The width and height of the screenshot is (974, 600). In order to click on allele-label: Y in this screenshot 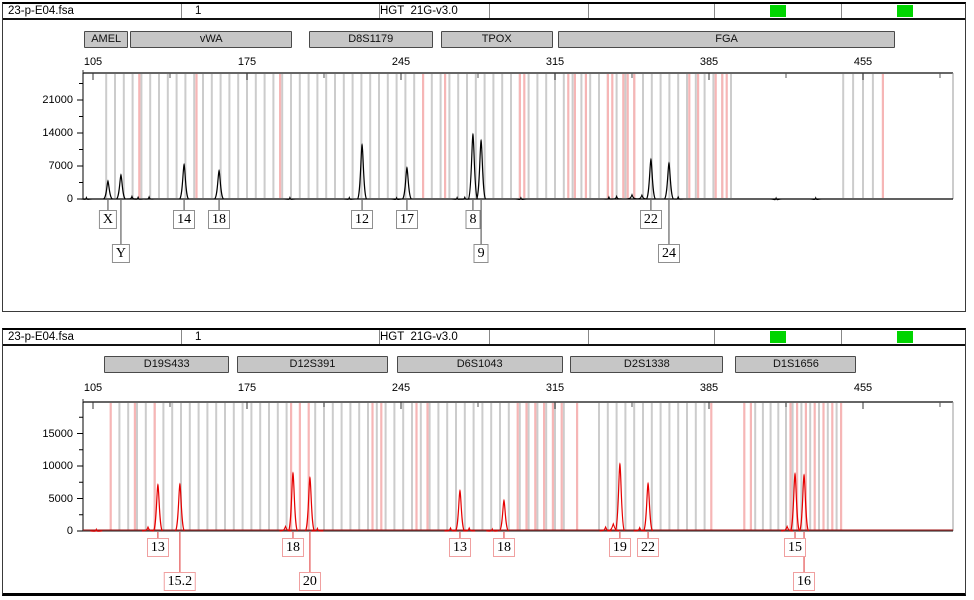, I will do `click(120, 253)`.